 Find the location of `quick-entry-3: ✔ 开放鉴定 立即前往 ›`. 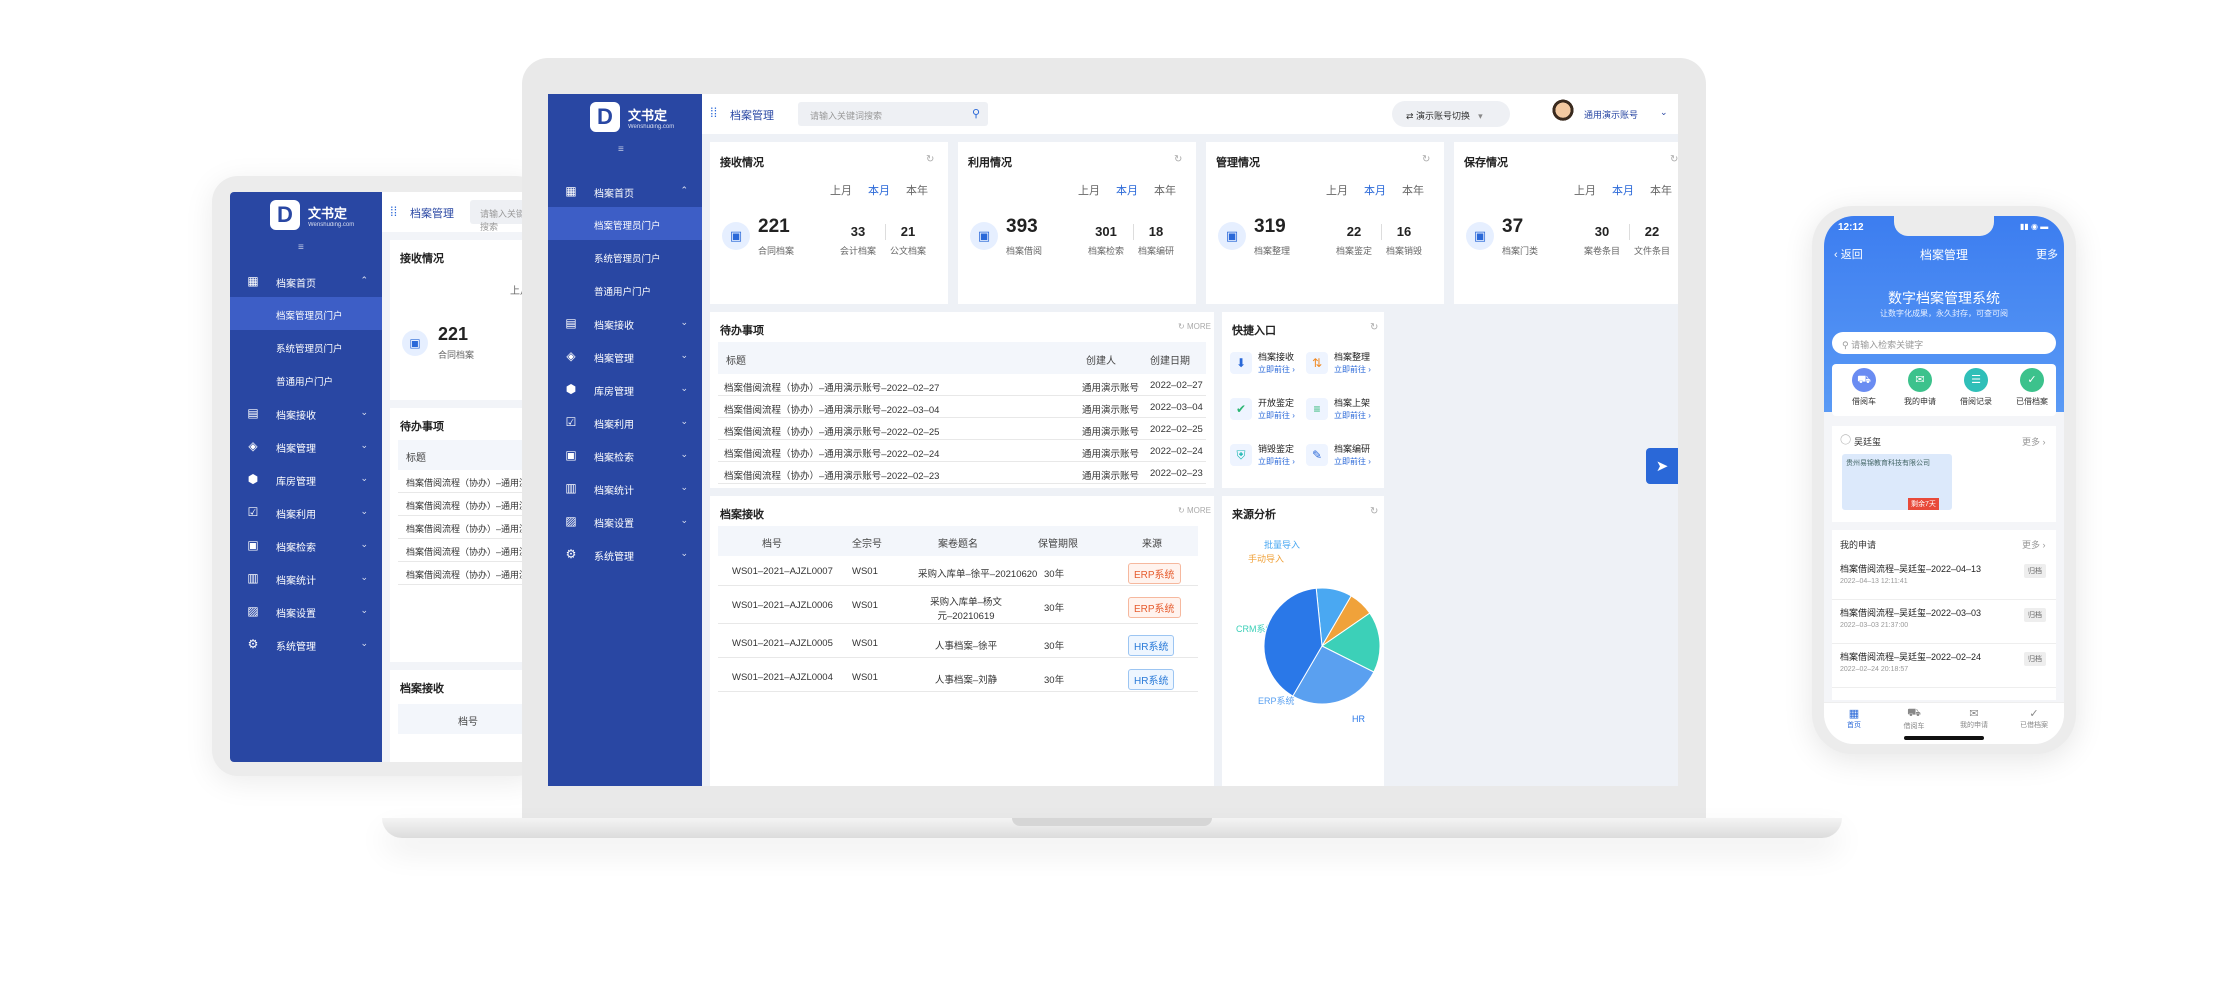

quick-entry-3: ✔ 开放鉴定 立即前往 › is located at coordinates (1267, 414).